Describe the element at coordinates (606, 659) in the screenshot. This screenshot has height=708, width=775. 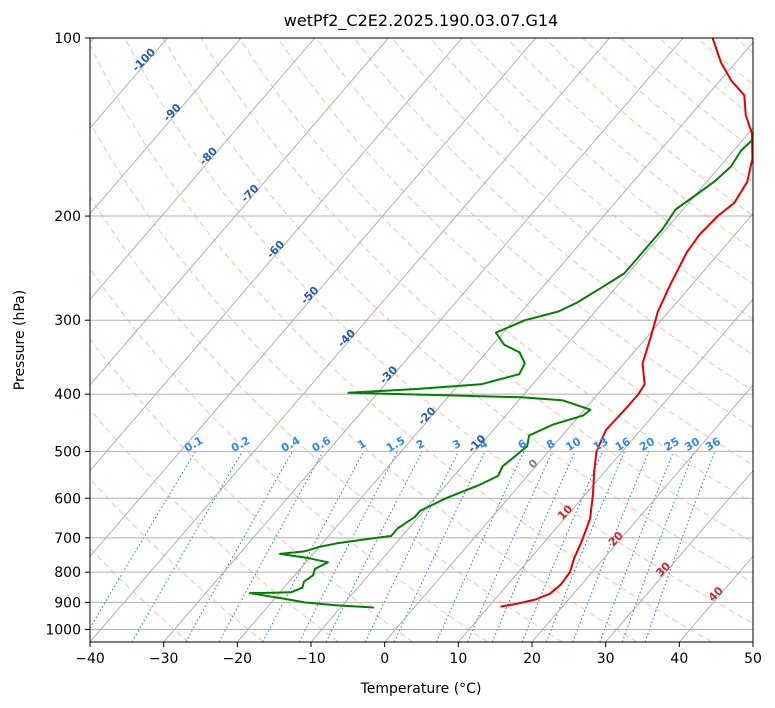
I see `x-tick-label: 30` at that location.